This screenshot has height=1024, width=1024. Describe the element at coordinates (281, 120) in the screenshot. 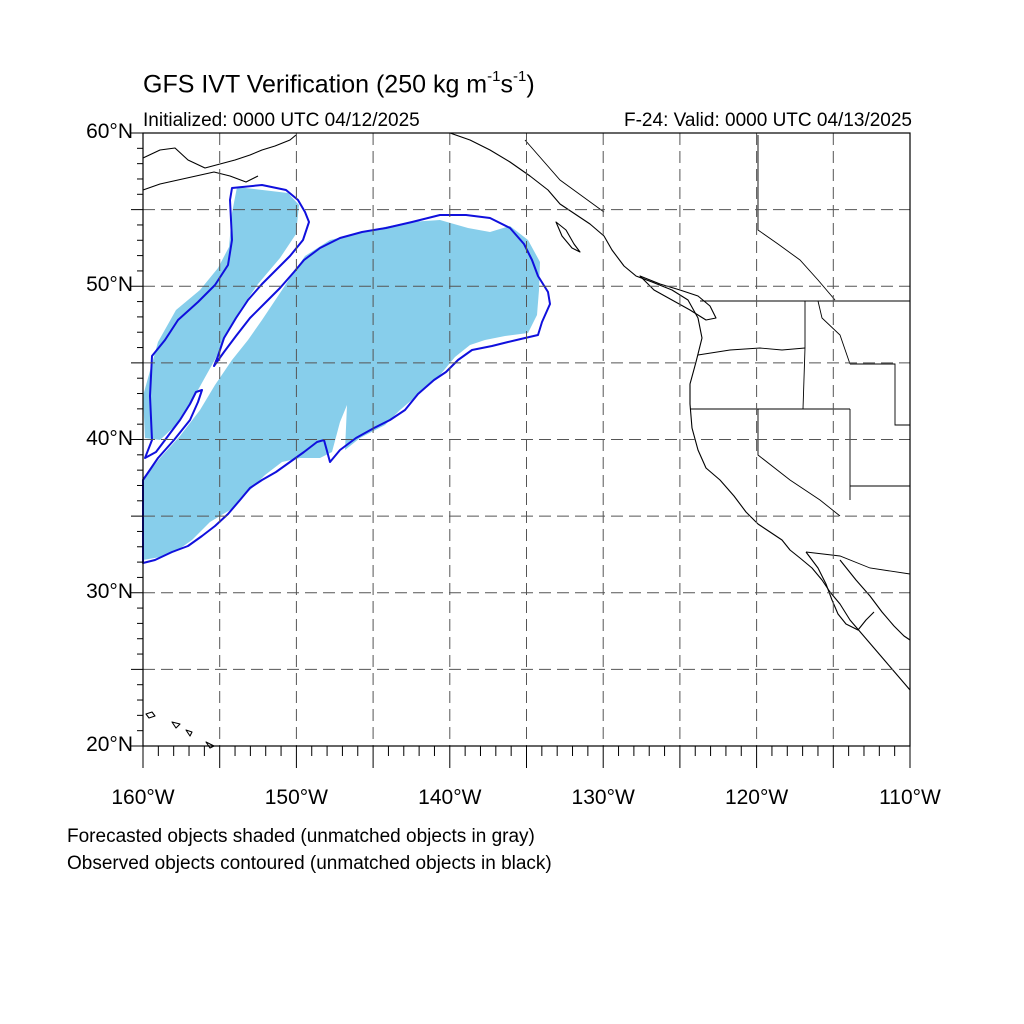

I see `init-time-label: Initialized: 0000 UTC 04/12/2025` at that location.